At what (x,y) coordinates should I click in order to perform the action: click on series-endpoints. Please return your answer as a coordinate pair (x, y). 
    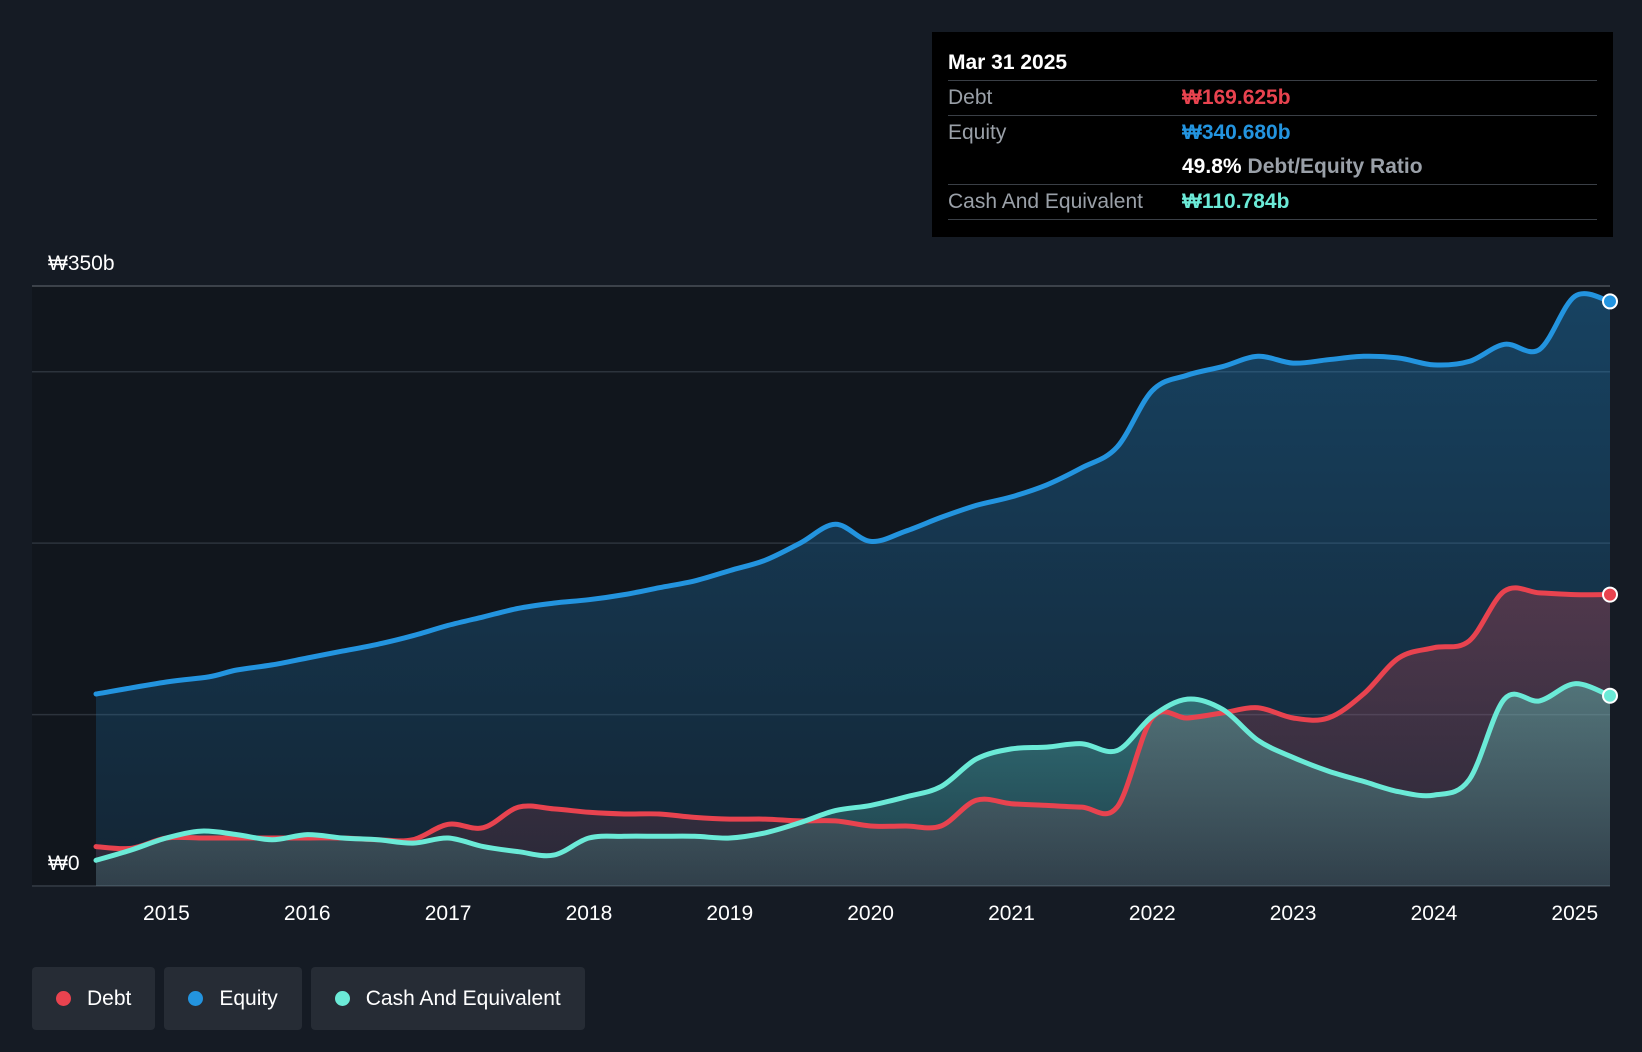
    Looking at the image, I should click on (1610, 498).